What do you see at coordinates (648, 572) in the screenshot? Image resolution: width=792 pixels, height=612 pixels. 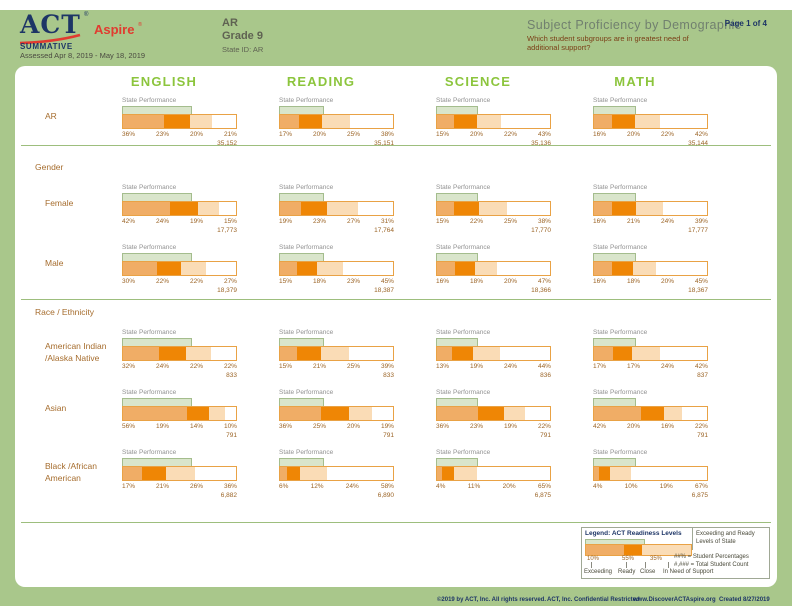 I see `legend-level-close: Close` at bounding box center [648, 572].